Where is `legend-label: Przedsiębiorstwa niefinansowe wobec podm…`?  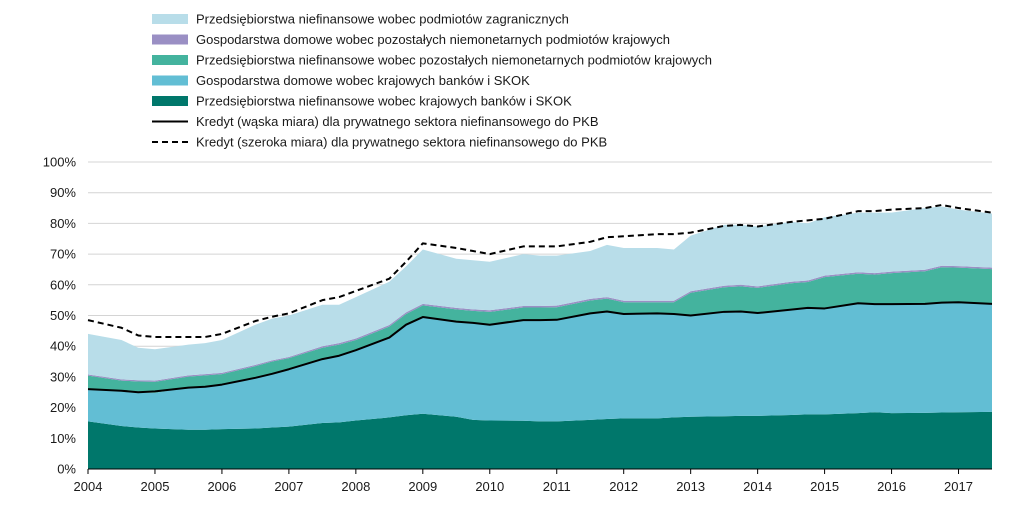
legend-label: Przedsiębiorstwa niefinansowe wobec podm… is located at coordinates (382, 19).